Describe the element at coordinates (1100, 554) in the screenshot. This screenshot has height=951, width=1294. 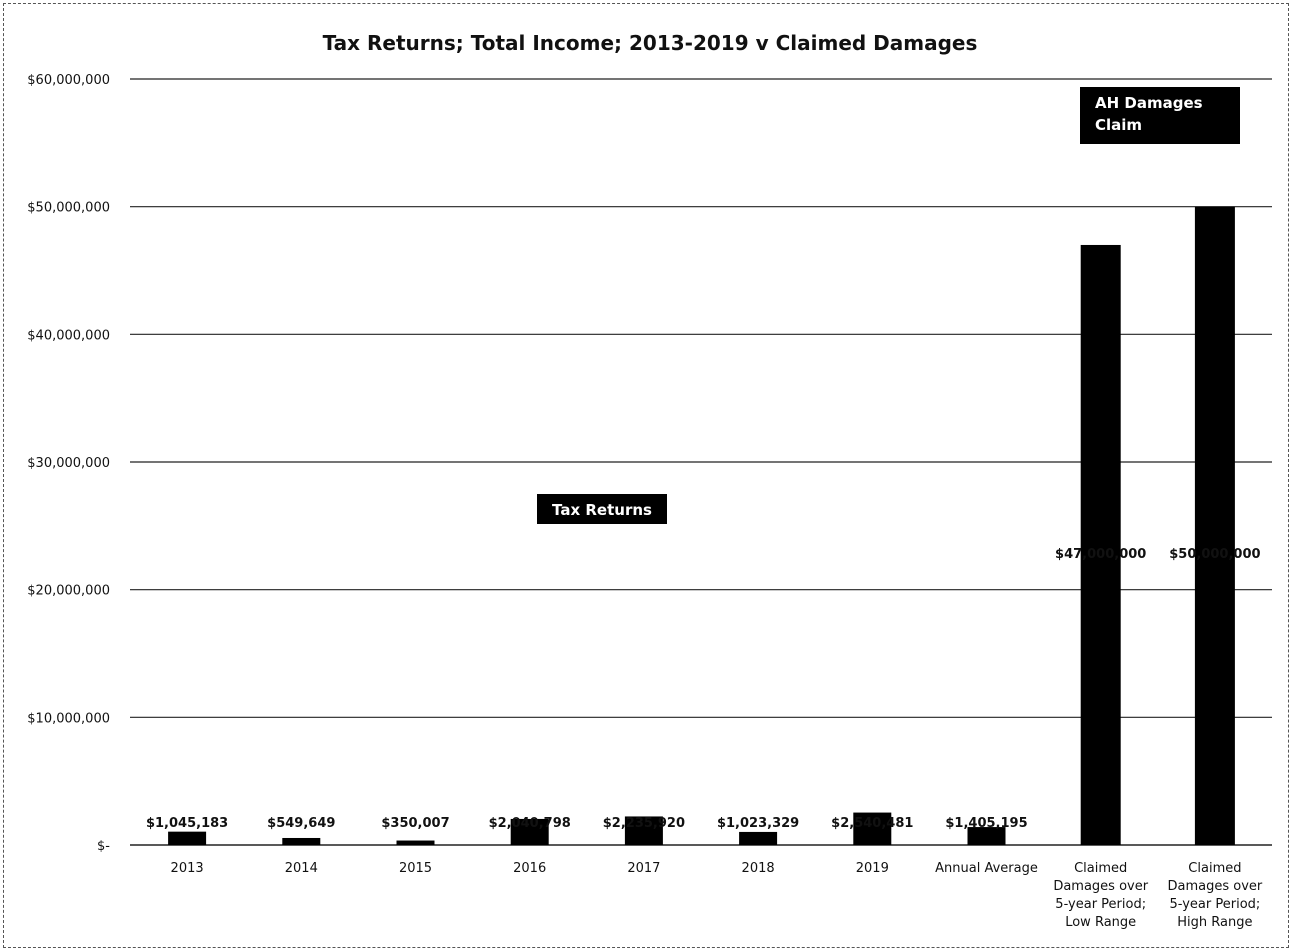
I see `data-label: $47,000,000` at that location.